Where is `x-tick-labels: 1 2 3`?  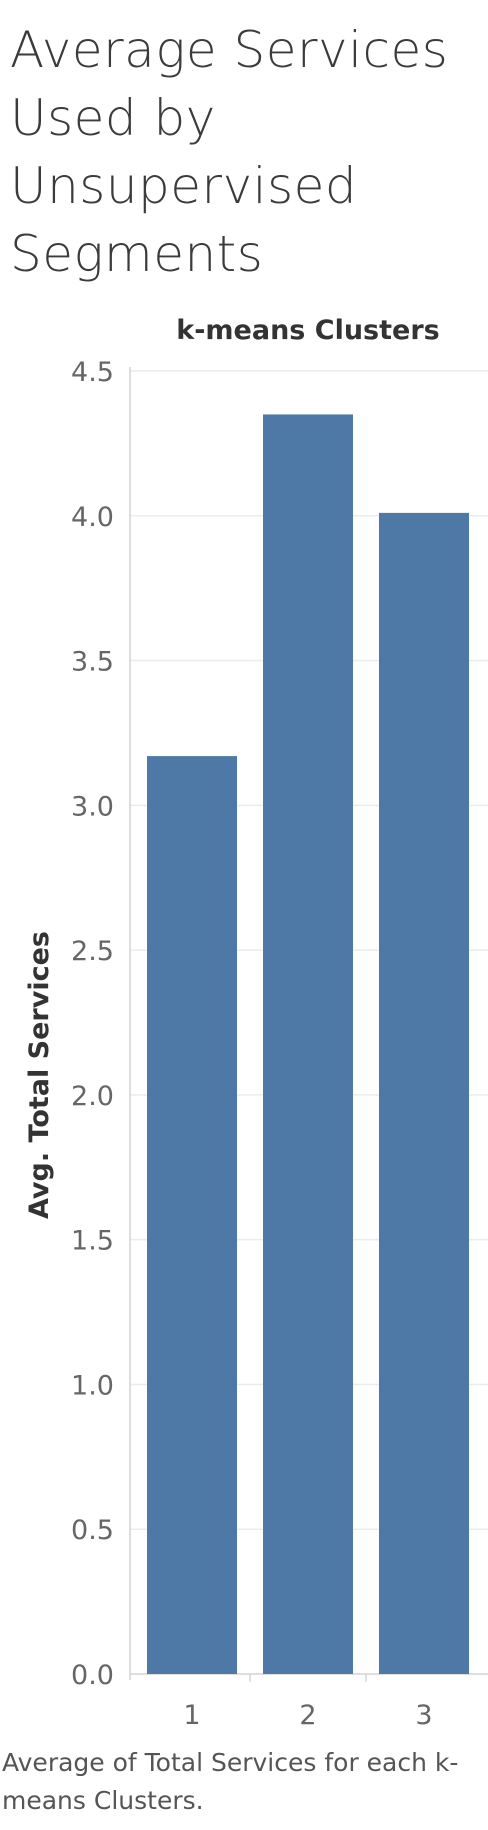 x-tick-labels: 1 2 3 is located at coordinates (307, 1715).